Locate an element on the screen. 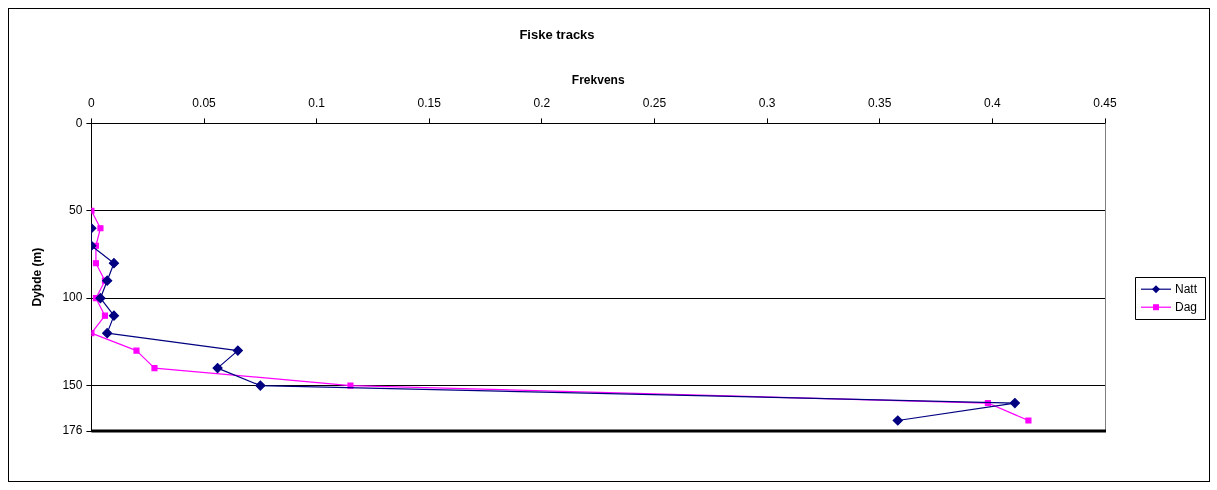 The width and height of the screenshot is (1217, 490). x-tick-label: 0.05 is located at coordinates (204, 102).